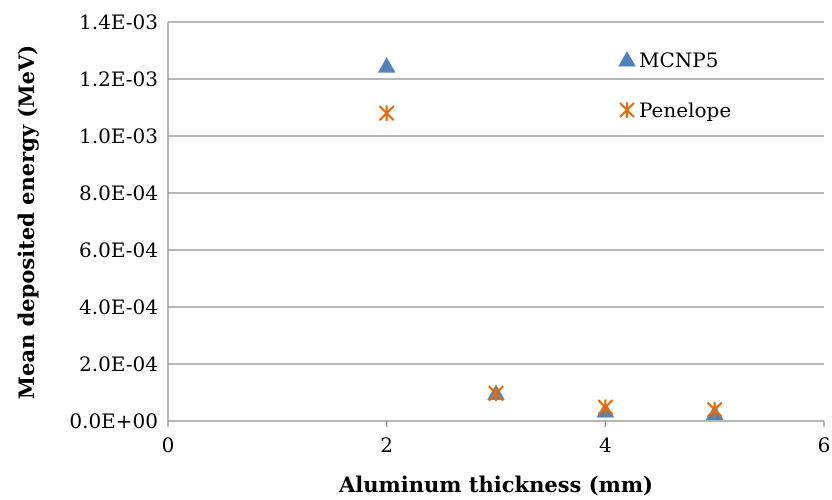 The width and height of the screenshot is (832, 500). What do you see at coordinates (113, 421) in the screenshot?
I see `y-tick-label: 0.0E+00` at bounding box center [113, 421].